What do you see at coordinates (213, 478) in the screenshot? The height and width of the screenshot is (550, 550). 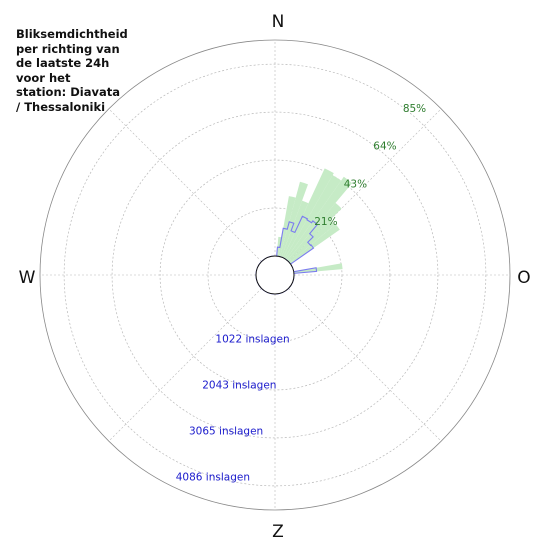 I see `ring-count-label: 4086 inslagen` at bounding box center [213, 478].